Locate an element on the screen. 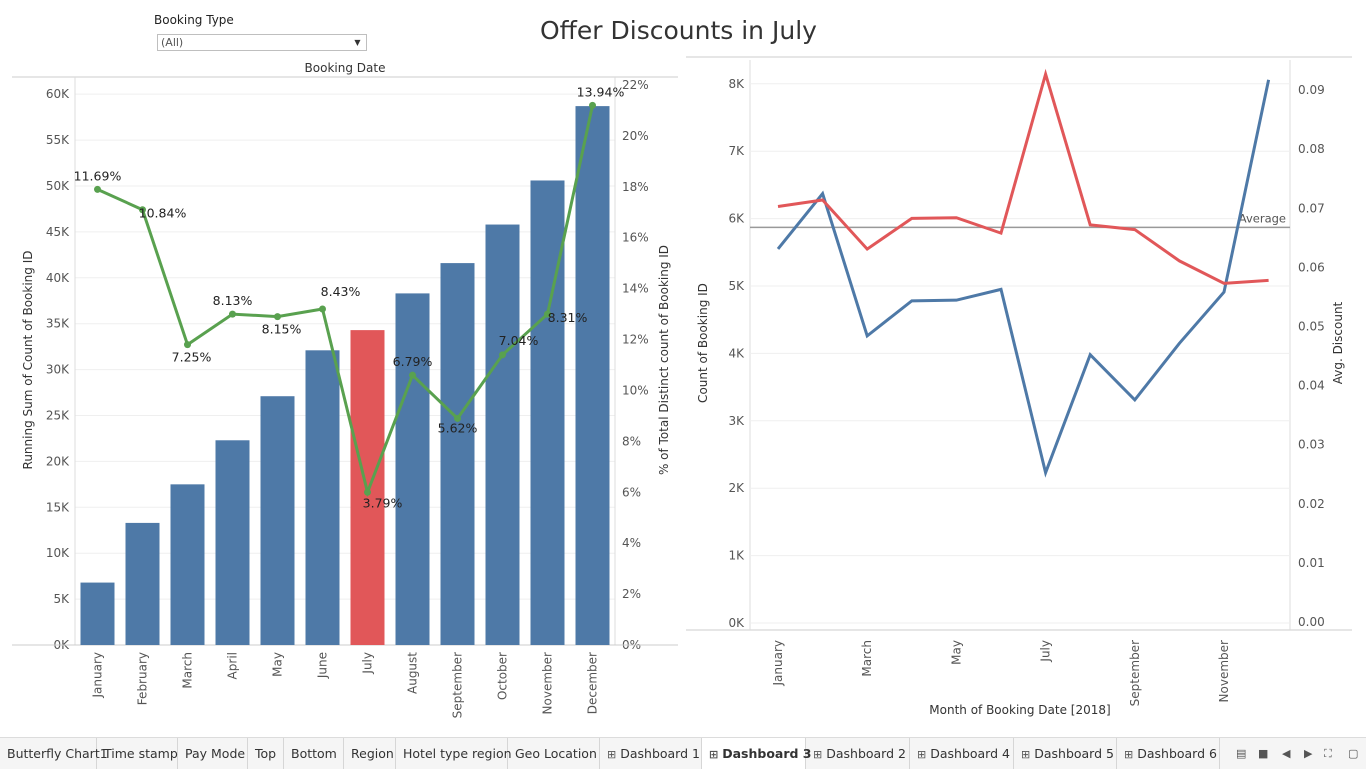  bar-june is located at coordinates (322, 497).